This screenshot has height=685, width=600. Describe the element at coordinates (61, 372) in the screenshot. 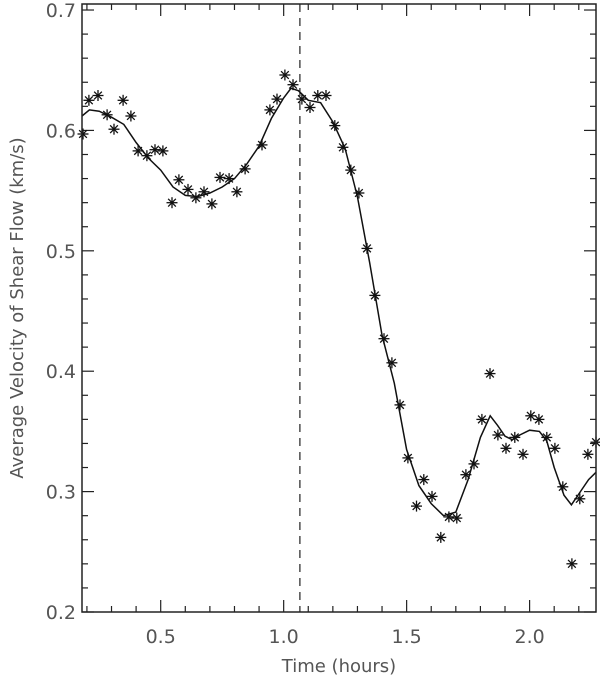

I see `y-tick-label: 0.4` at that location.